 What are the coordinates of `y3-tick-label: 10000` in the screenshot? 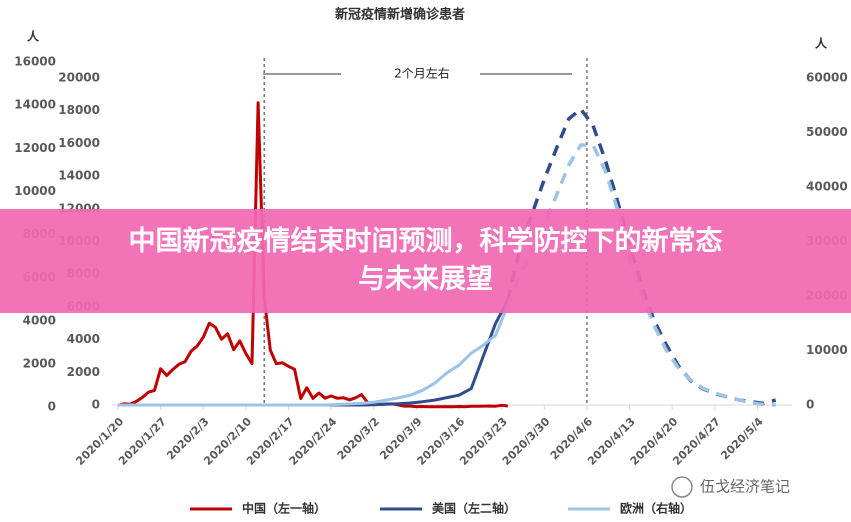 It's located at (827, 350).